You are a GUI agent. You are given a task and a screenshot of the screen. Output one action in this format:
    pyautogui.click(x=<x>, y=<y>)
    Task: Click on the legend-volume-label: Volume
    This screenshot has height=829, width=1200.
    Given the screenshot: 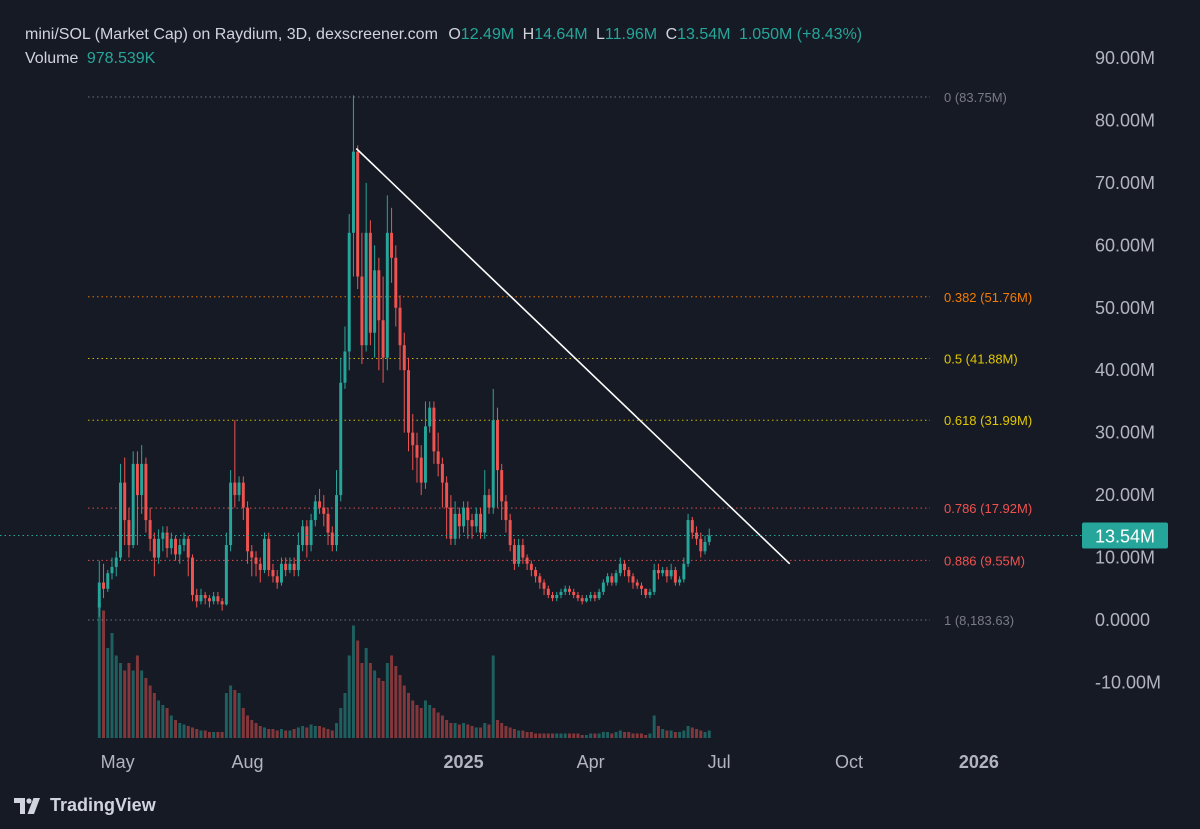 What is the action you would take?
    pyautogui.click(x=52, y=58)
    